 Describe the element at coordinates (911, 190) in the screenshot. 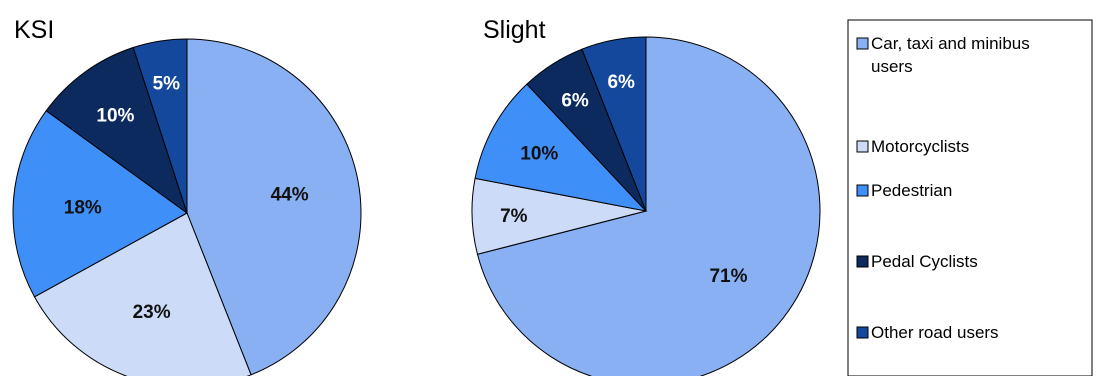

I see `legend-label-3: Pedestrian` at that location.